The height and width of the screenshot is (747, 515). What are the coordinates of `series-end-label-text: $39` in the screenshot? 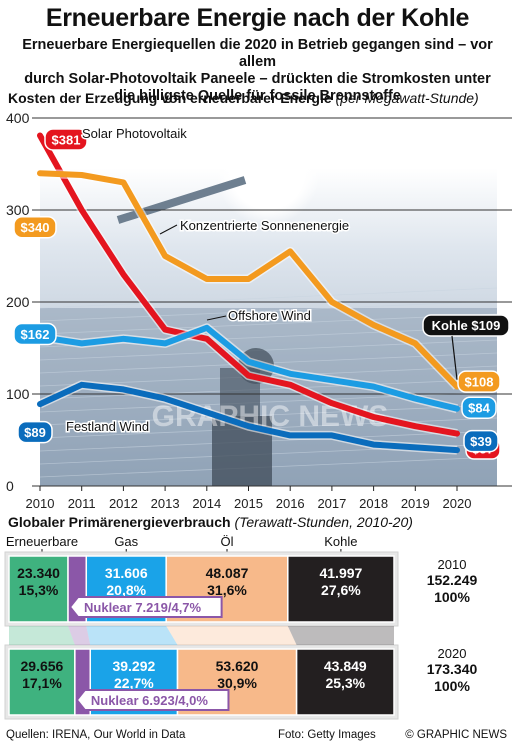 It's located at (481, 441).